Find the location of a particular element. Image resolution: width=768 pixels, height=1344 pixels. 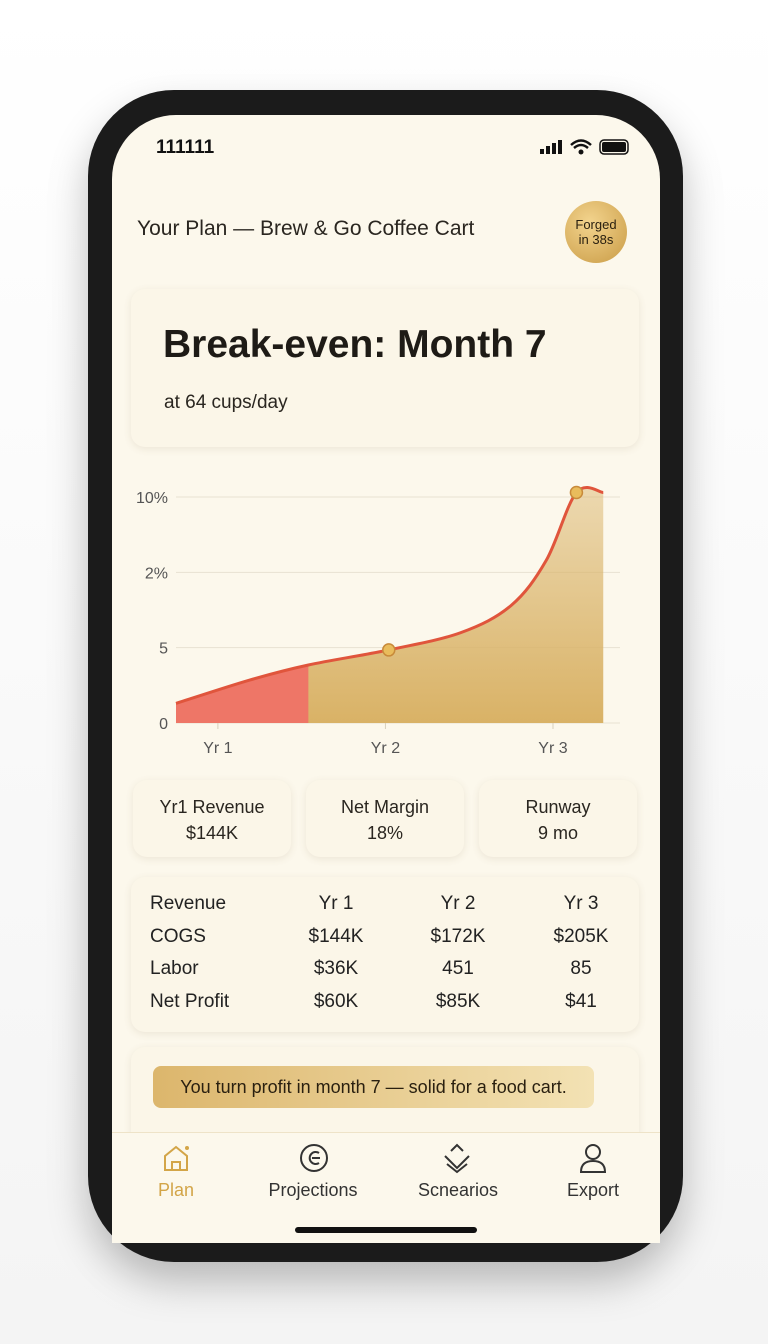

tab-1: Projections is located at coordinates (313, 1190).